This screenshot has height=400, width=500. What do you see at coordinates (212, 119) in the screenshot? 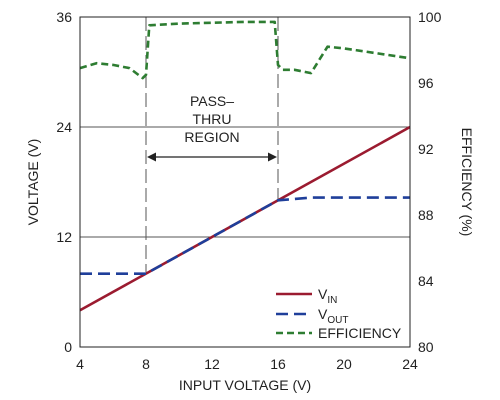
I see `annotation-text: THRU` at bounding box center [212, 119].